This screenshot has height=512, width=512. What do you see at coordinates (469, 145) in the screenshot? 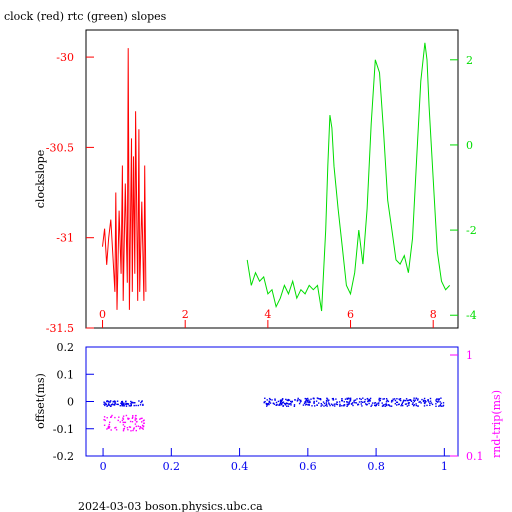
I see `upper-right-tick-label: 0` at bounding box center [469, 145].